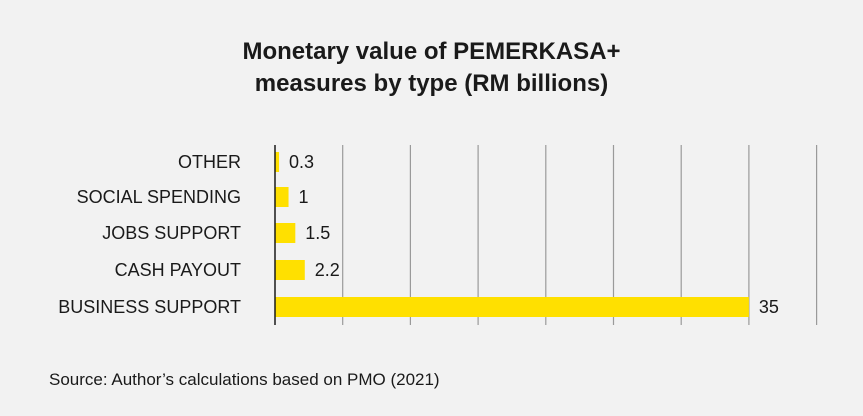 Image resolution: width=863 pixels, height=416 pixels. Describe the element at coordinates (178, 270) in the screenshot. I see `category-label: CASH PAYOUT` at that location.